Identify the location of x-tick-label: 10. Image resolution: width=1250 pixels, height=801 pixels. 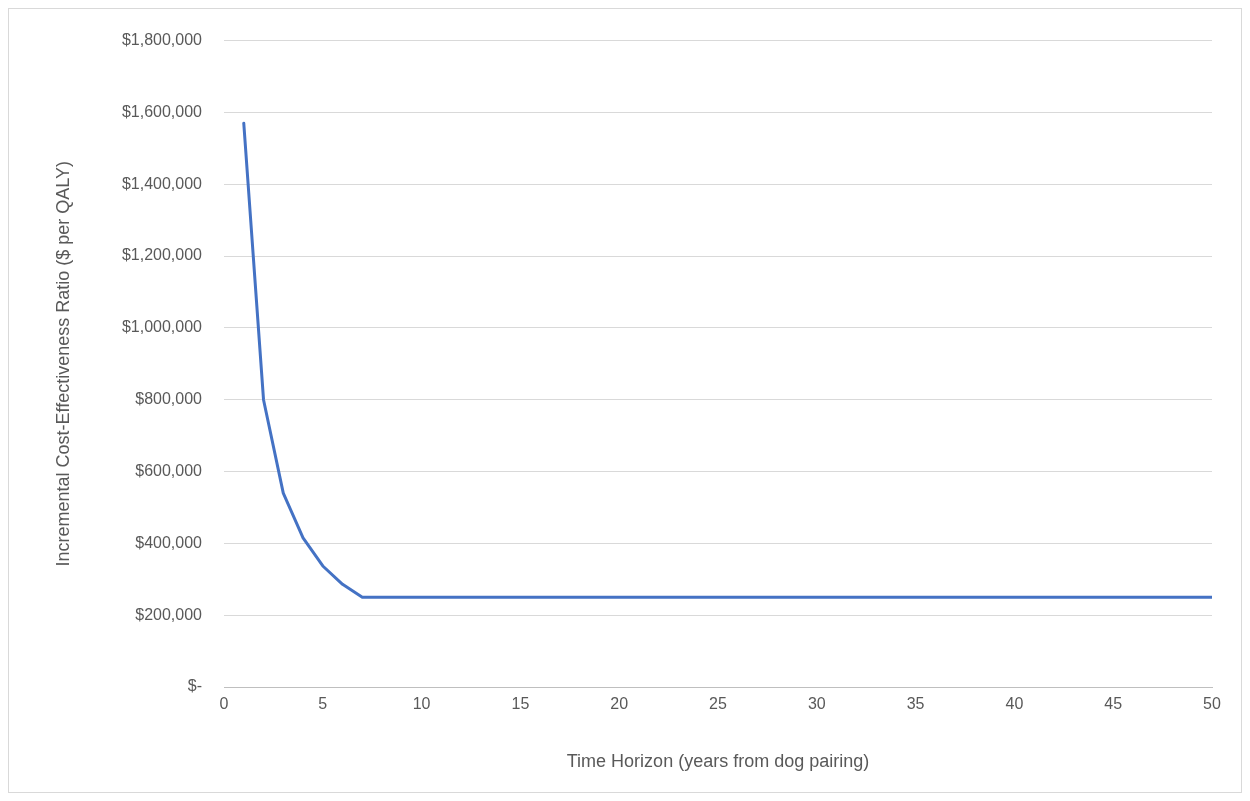
(421, 704).